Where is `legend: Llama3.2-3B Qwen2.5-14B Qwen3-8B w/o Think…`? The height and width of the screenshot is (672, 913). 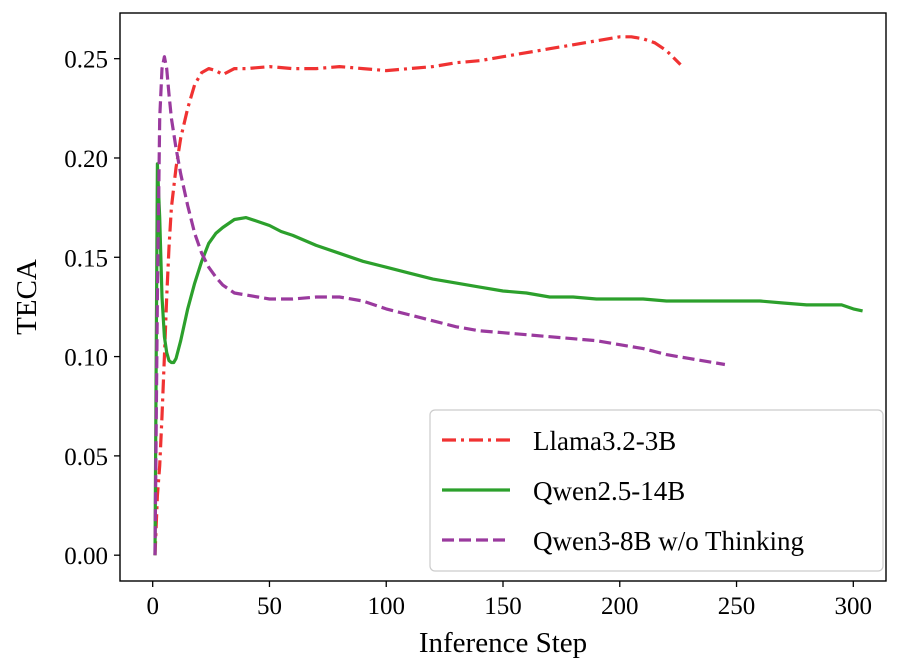
legend: Llama3.2-3B Qwen2.5-14B Qwen3-8B w/o Think… is located at coordinates (656, 490).